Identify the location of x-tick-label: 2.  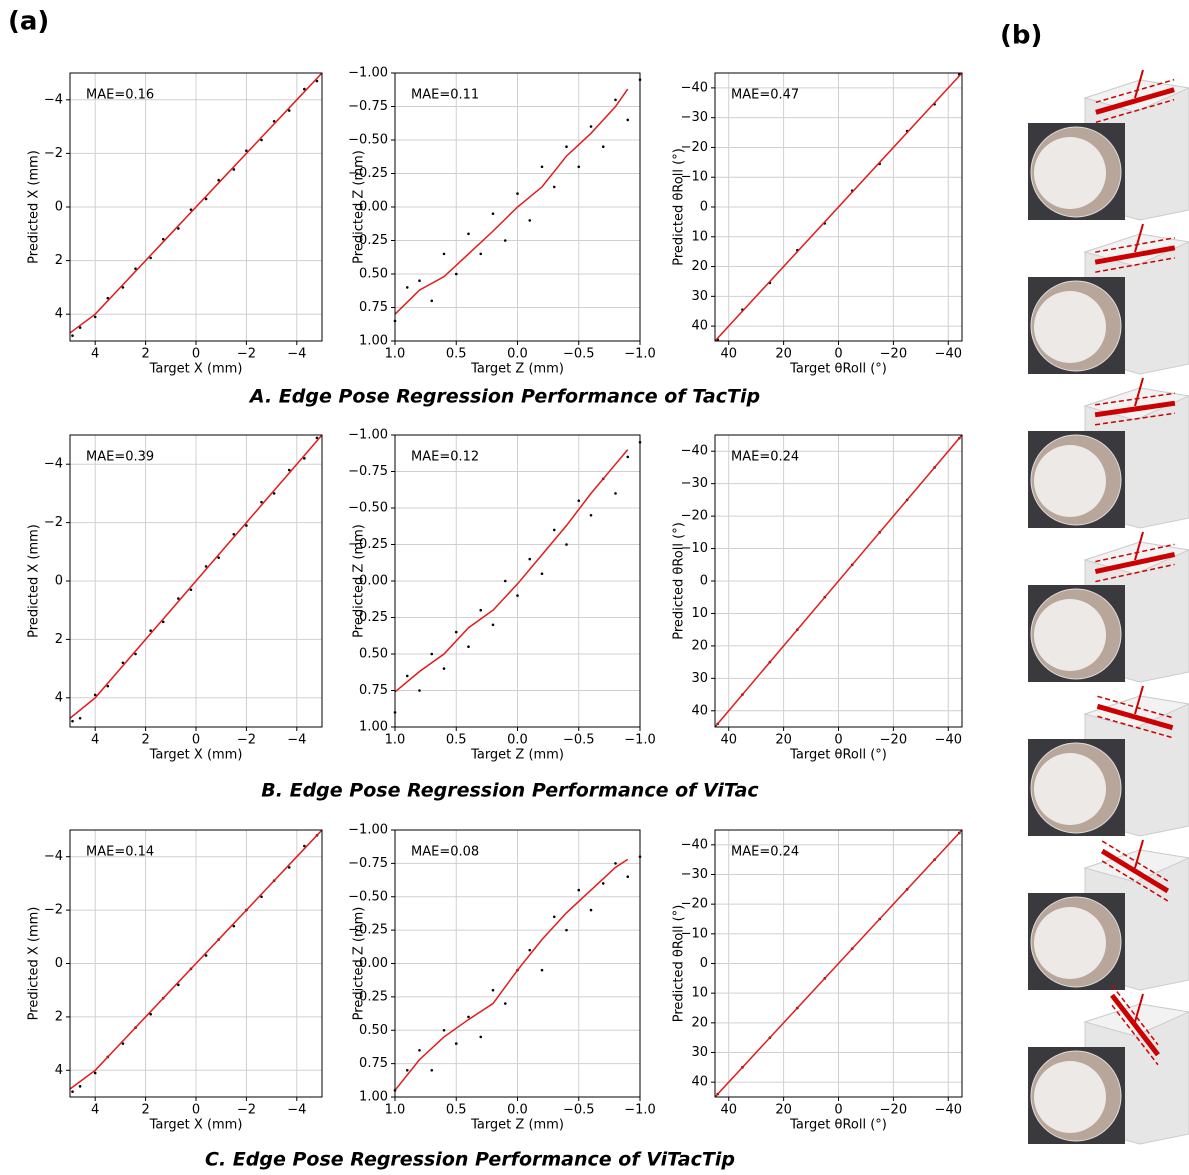
(145, 1110).